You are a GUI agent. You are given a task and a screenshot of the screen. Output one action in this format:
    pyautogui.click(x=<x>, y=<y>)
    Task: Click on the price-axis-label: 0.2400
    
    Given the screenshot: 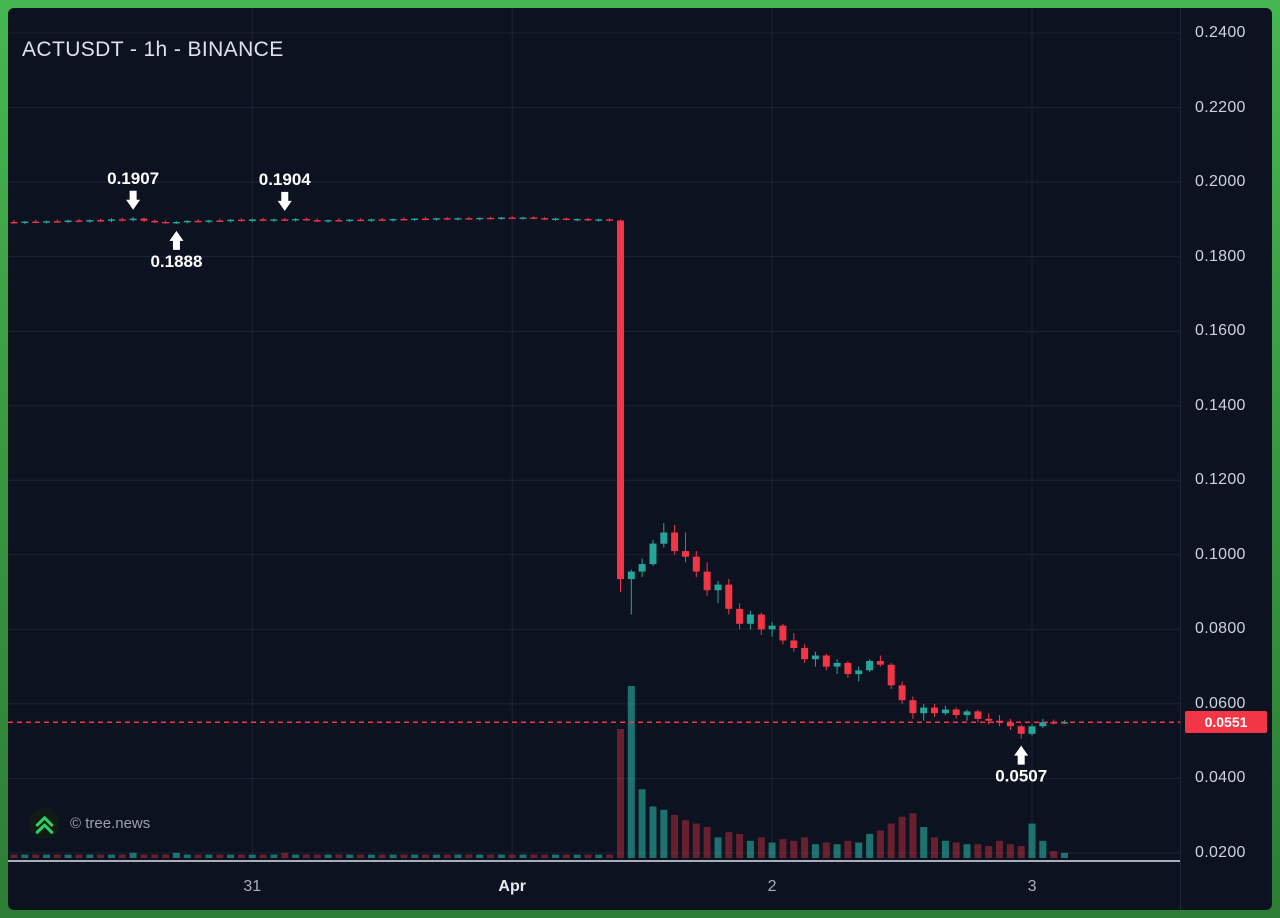 What is the action you would take?
    pyautogui.click(x=1220, y=32)
    